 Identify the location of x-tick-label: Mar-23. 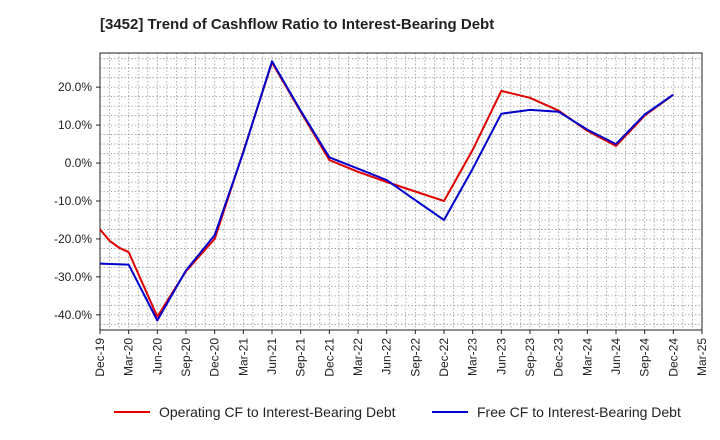
(473, 357).